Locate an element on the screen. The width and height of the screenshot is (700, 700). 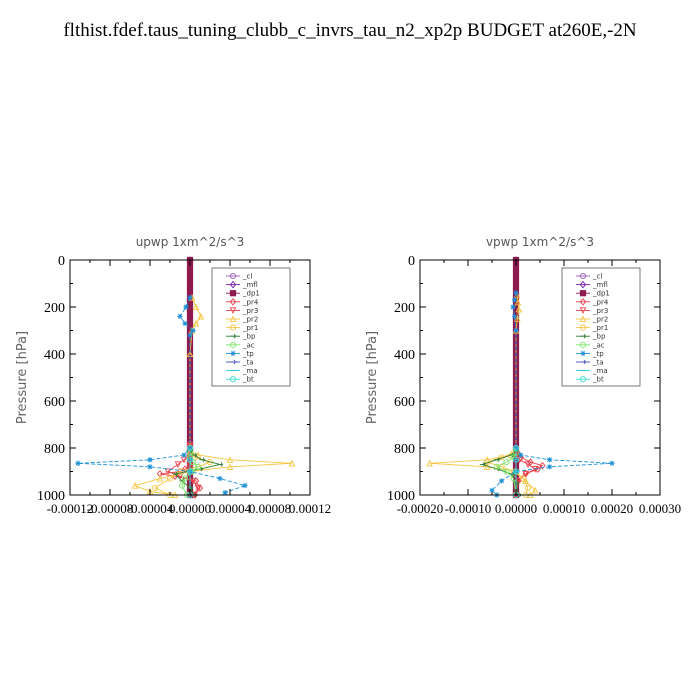
series-line-pr1 is located at coordinates (507, 471).